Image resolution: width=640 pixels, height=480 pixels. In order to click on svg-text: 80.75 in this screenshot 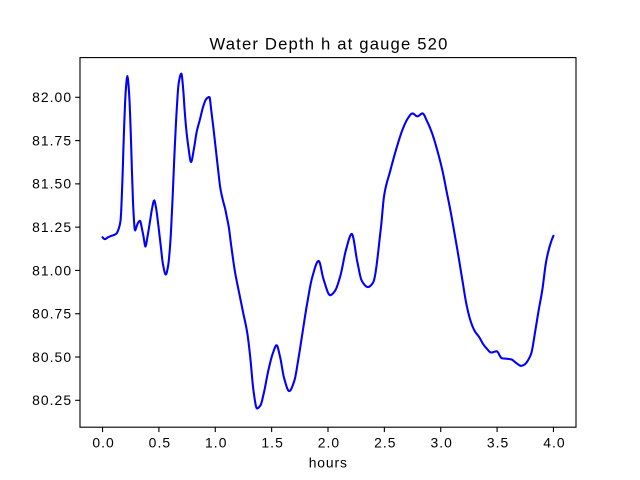, I will do `click(52, 314)`.